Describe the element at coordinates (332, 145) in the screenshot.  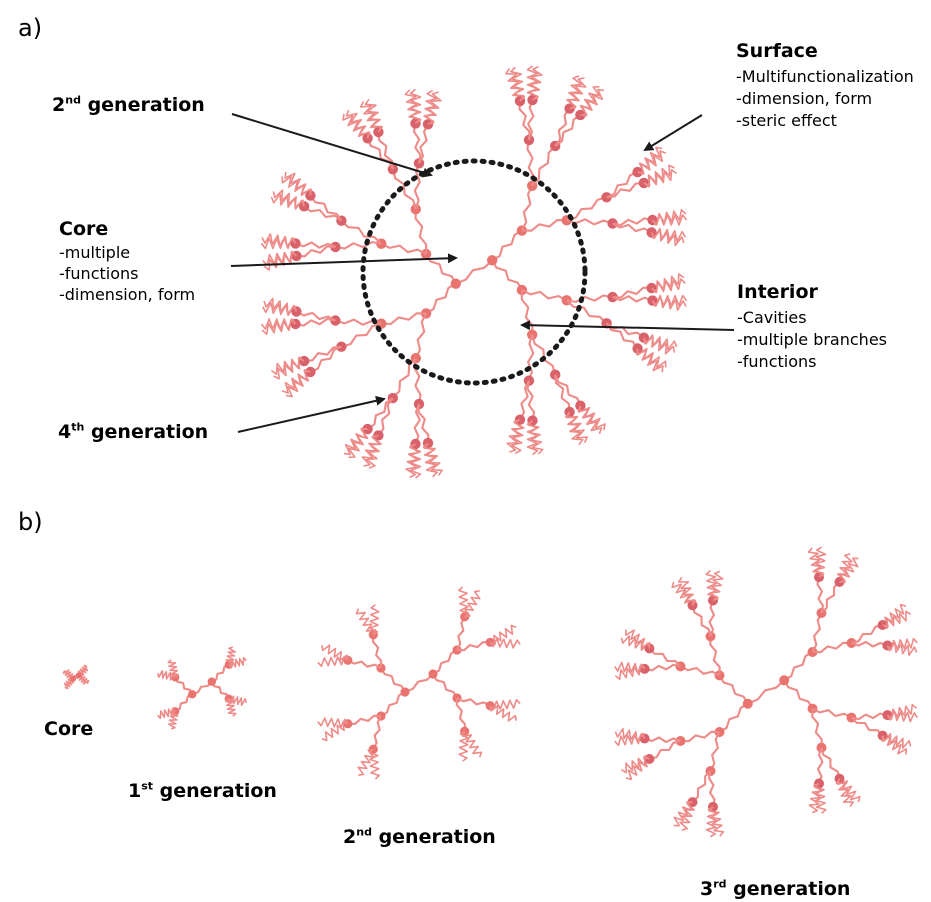
I see `arrow-second-generation` at that location.